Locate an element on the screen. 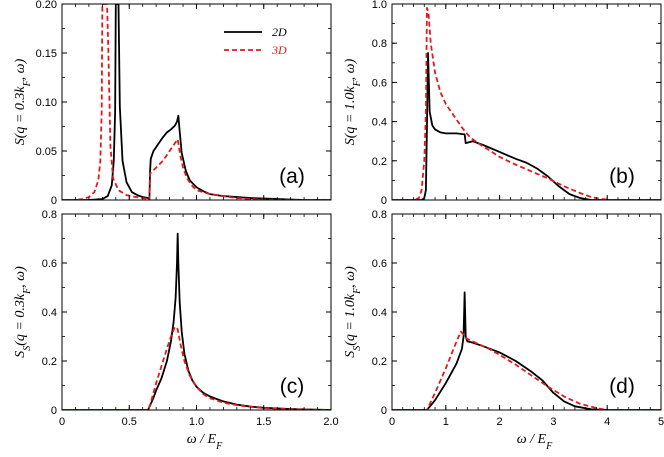 The image size is (664, 457). x-tick-label: 1 is located at coordinates (446, 422).